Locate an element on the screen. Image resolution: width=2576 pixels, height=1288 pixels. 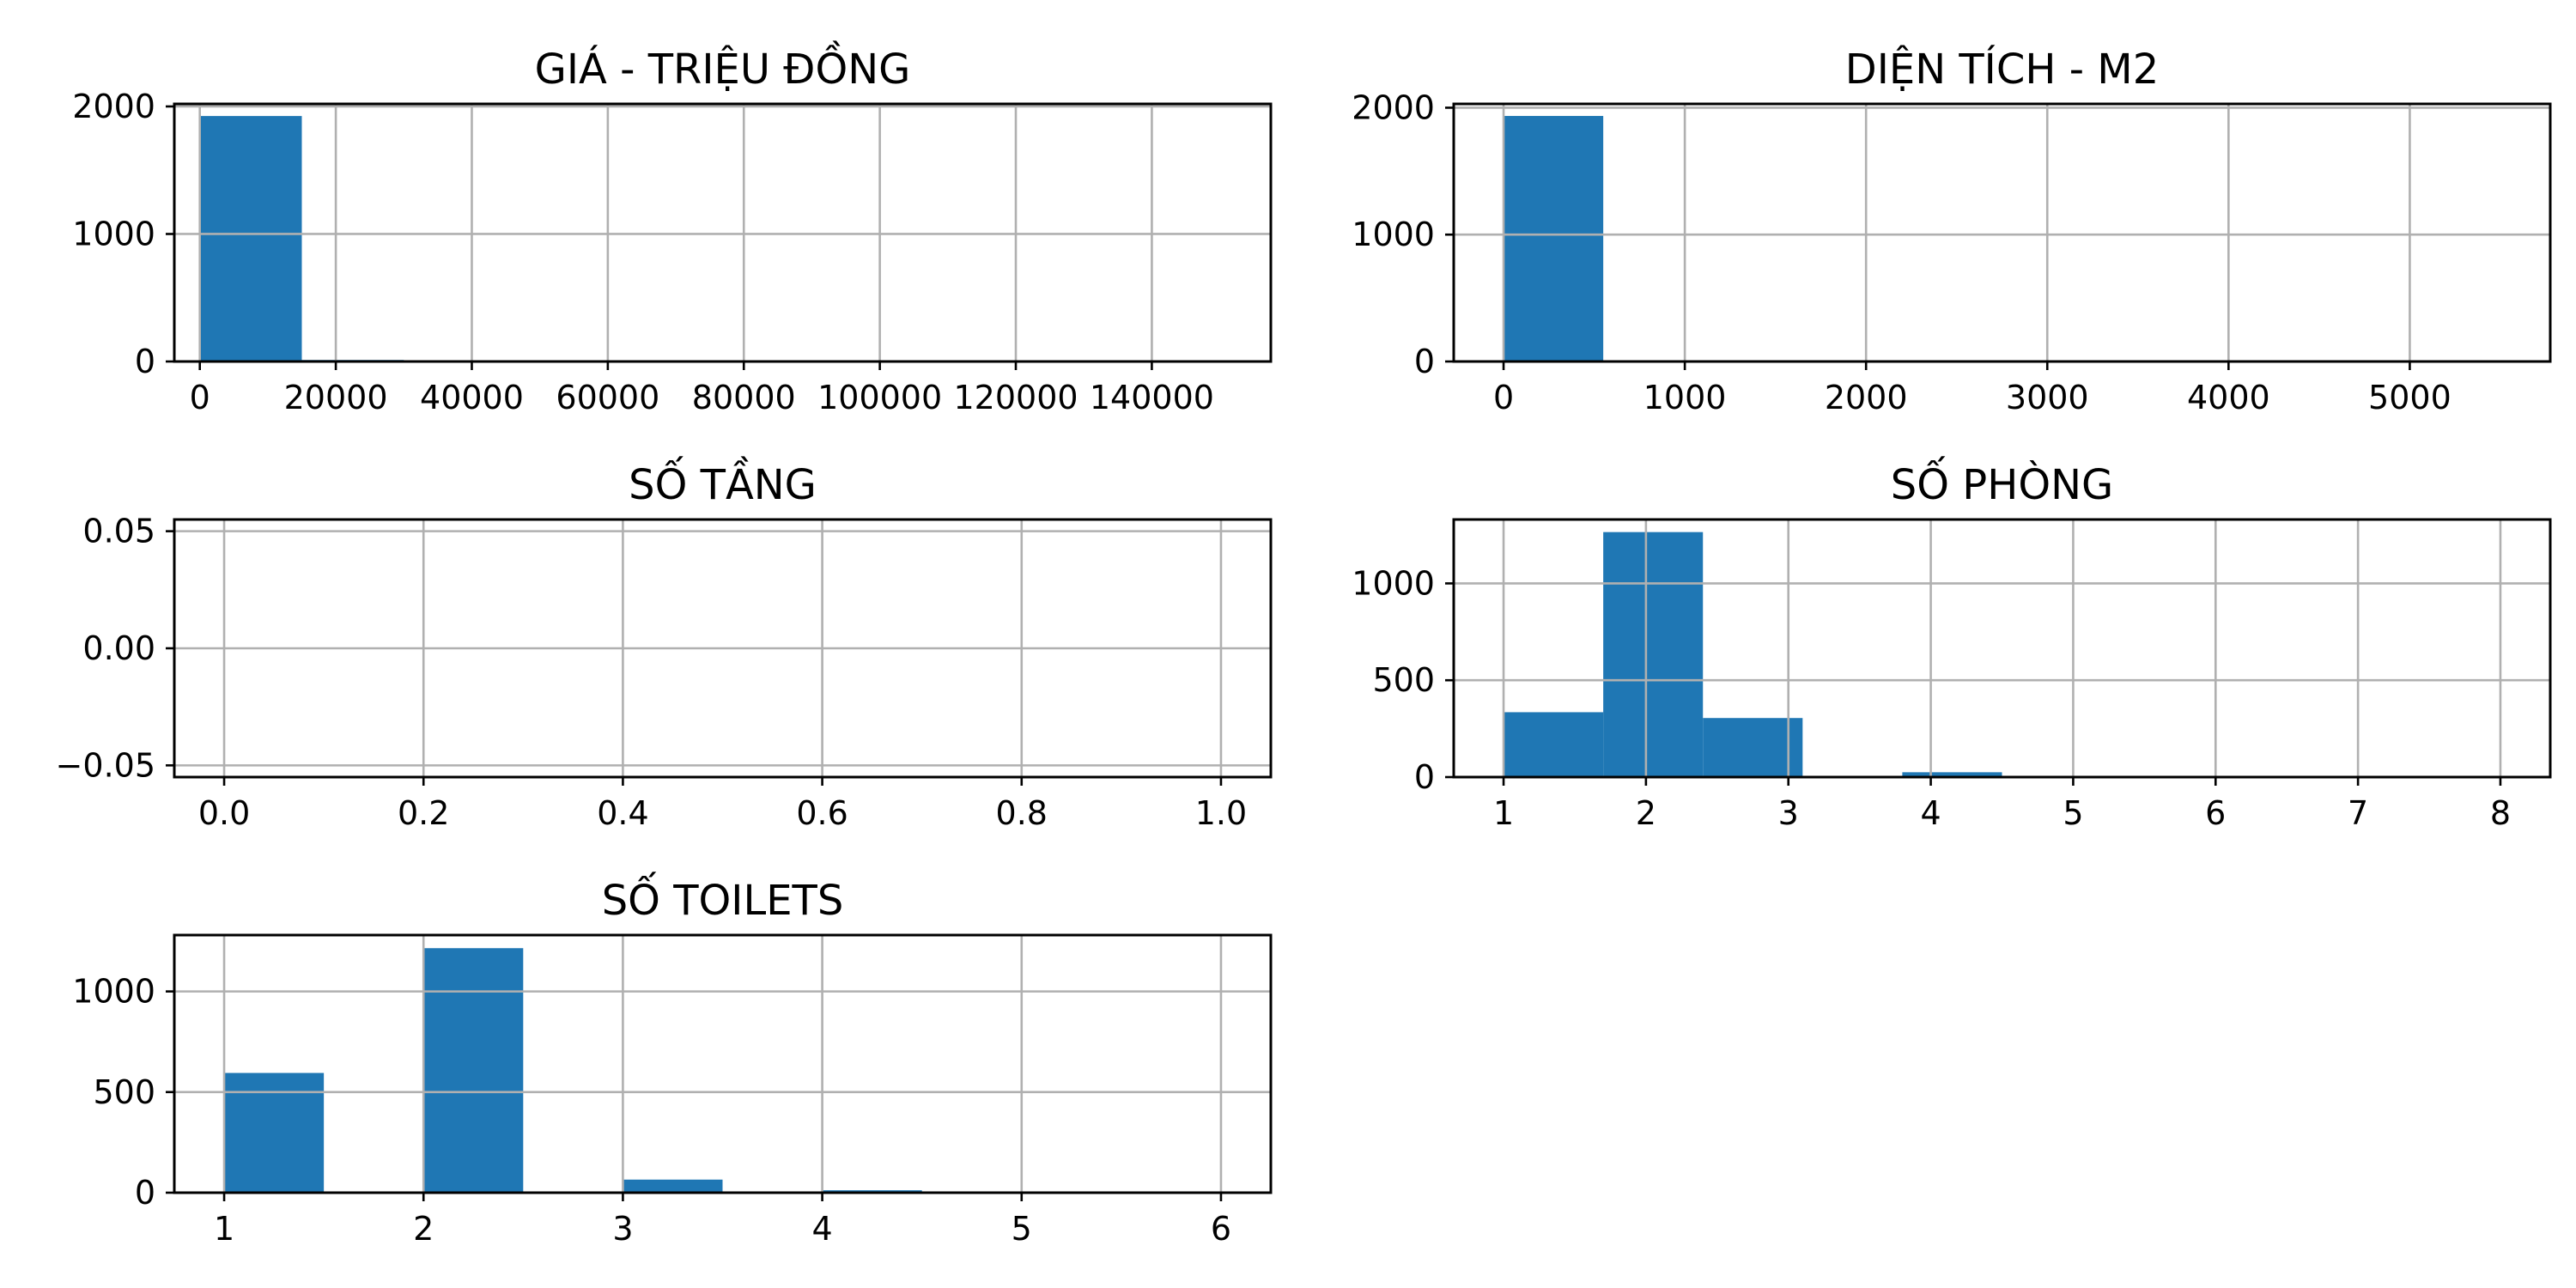
x-tick-label: 80000 is located at coordinates (744, 398).